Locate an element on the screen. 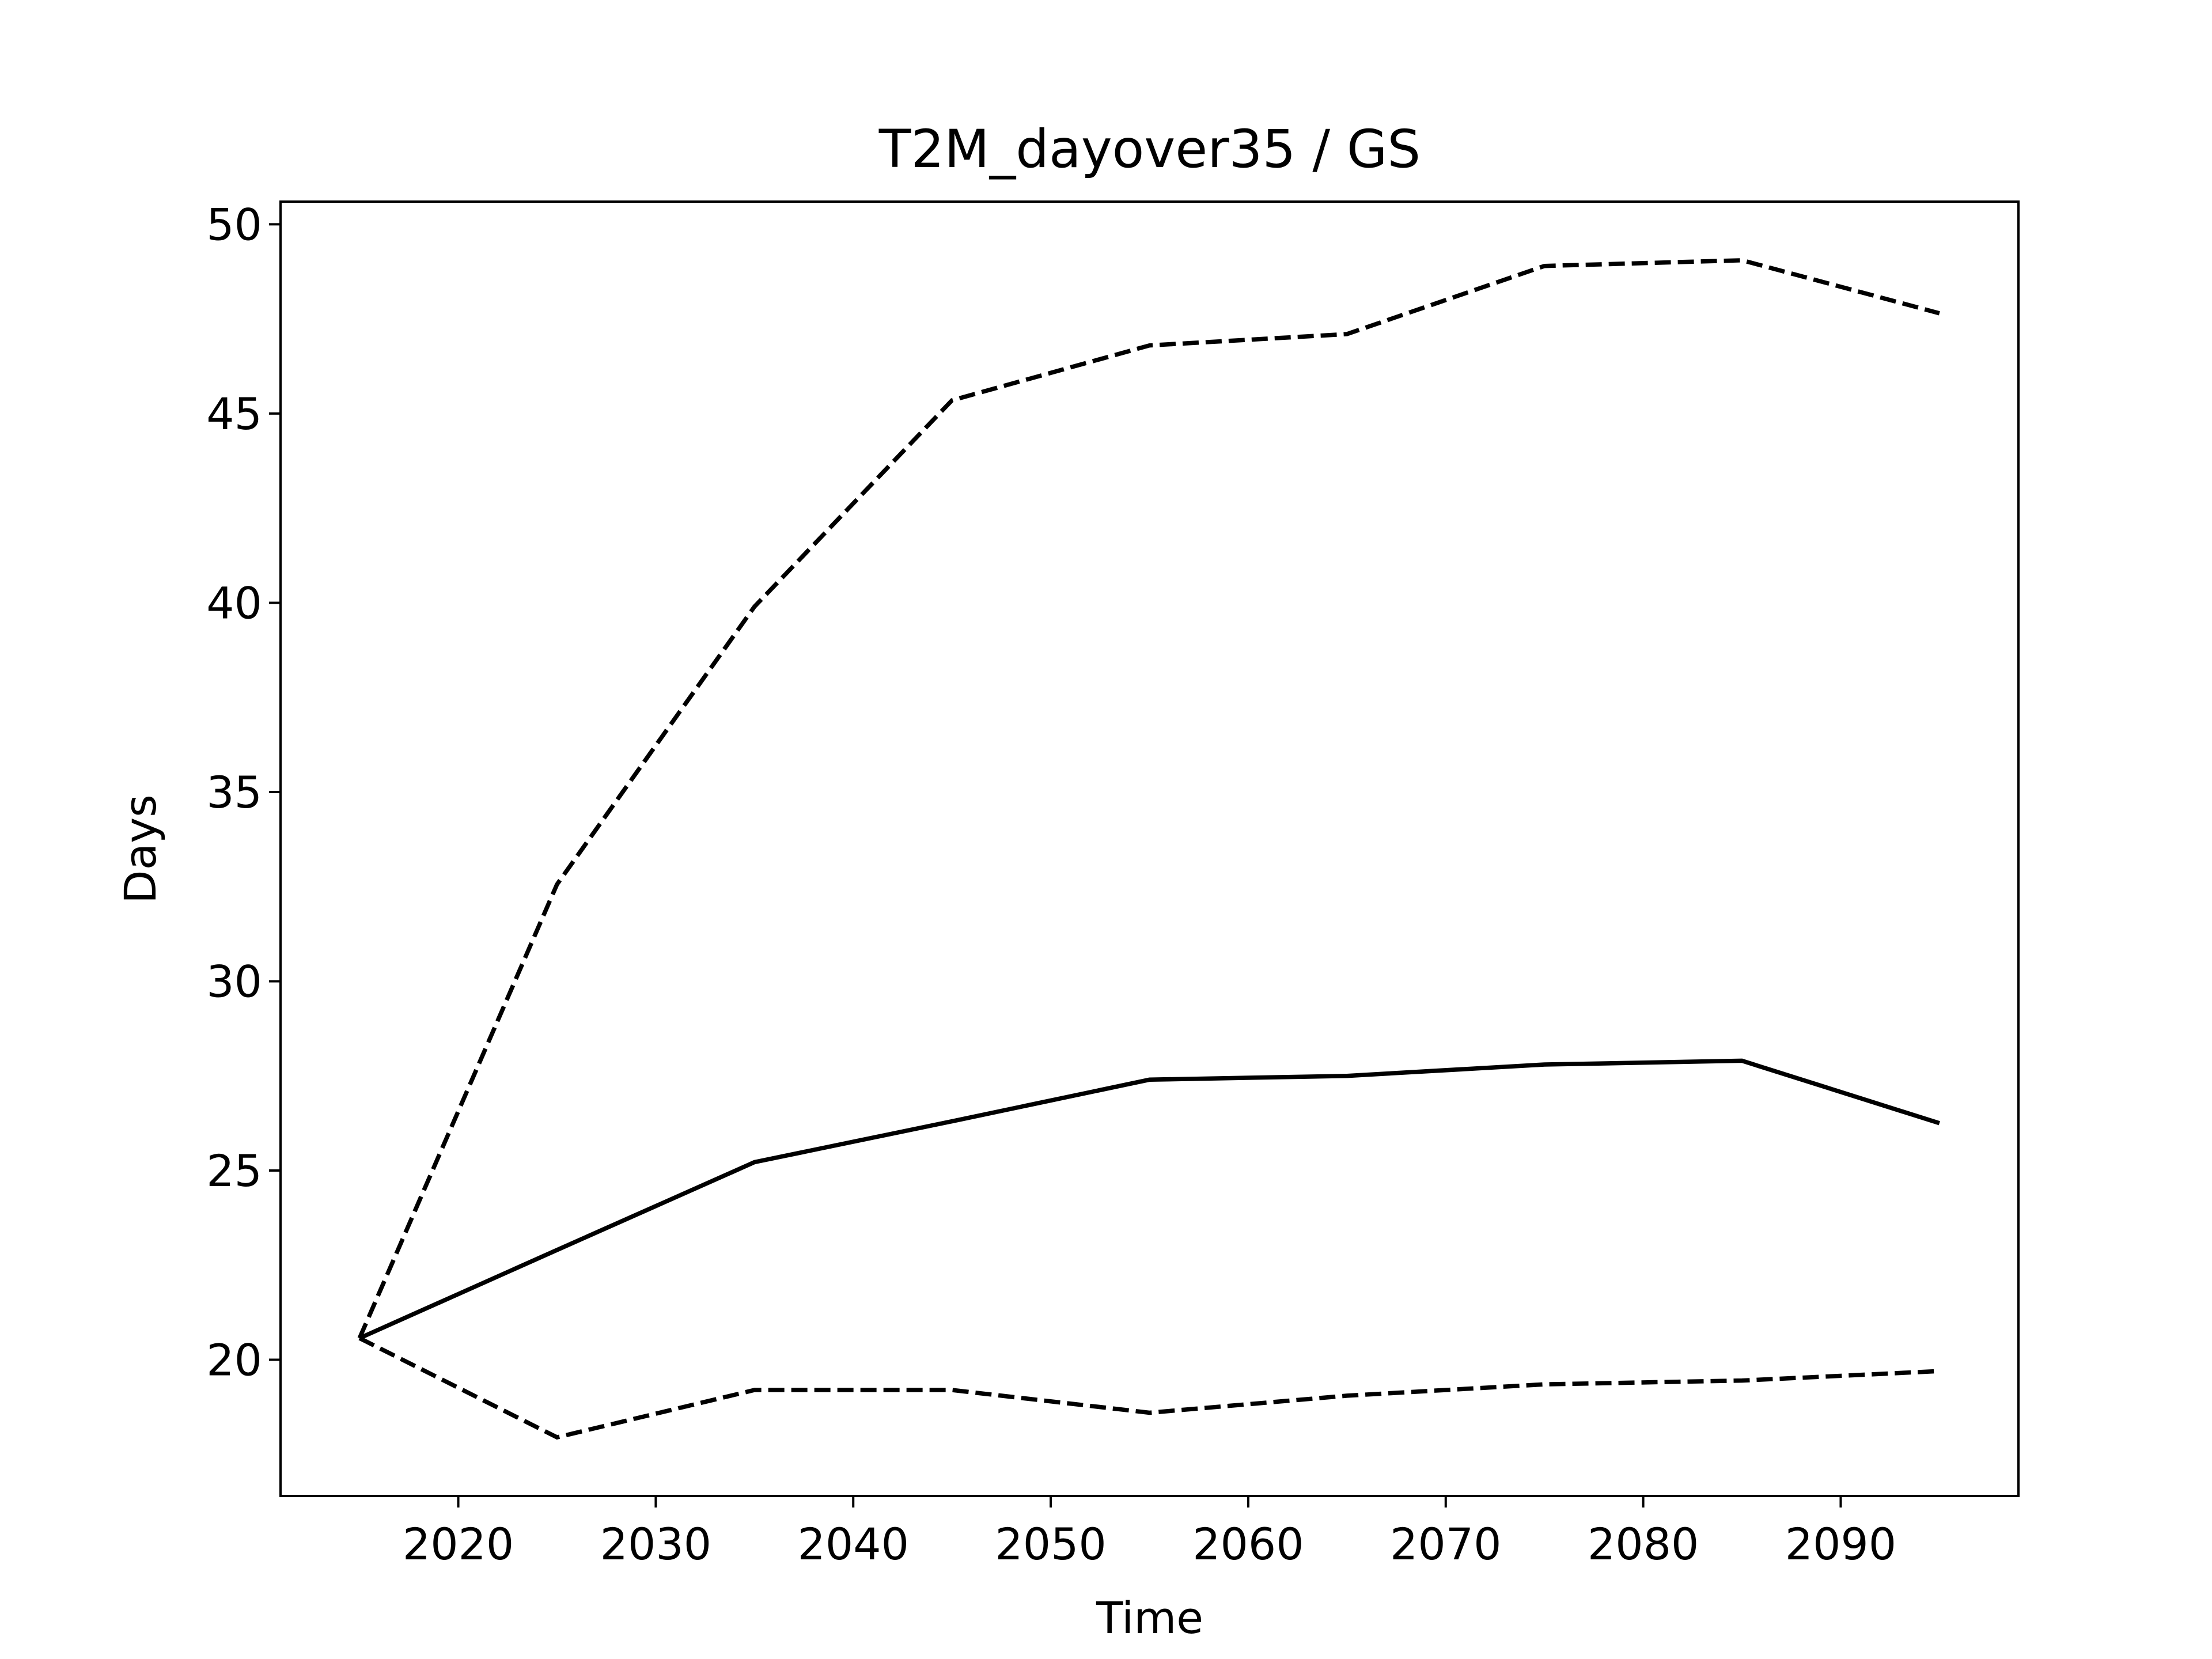 The width and height of the screenshot is (2212, 1659). x-tick-label: 2070 is located at coordinates (1445, 1544).